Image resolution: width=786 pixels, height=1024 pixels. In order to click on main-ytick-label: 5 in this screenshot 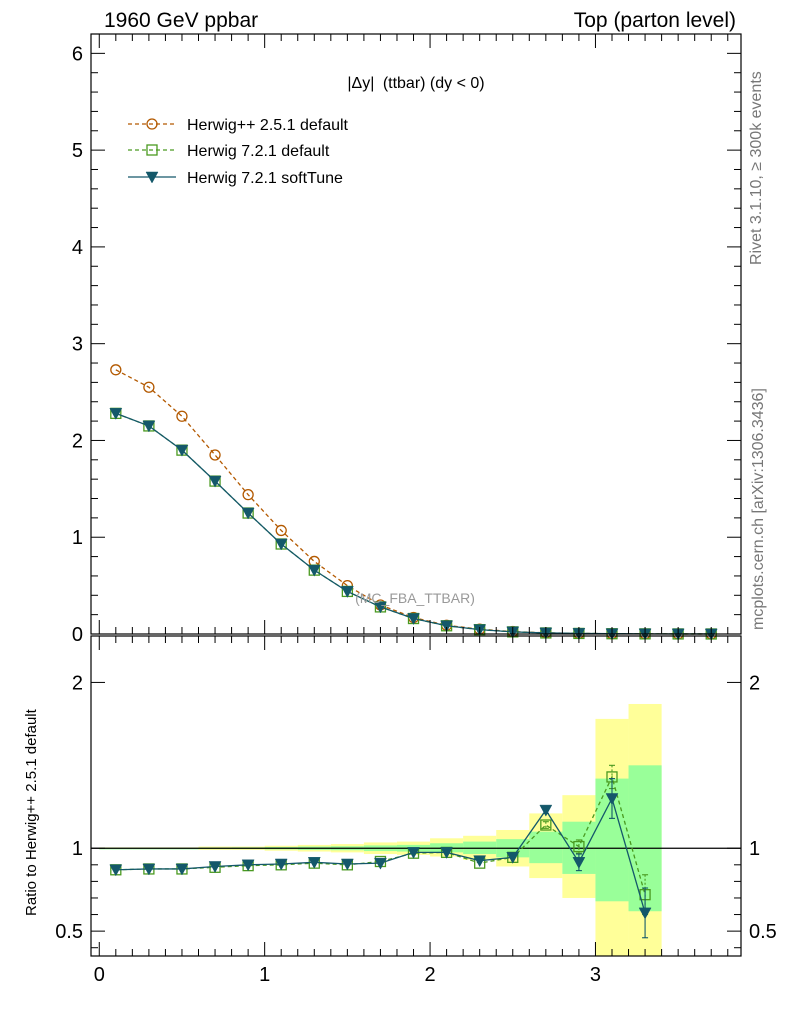, I will do `click(77, 151)`.